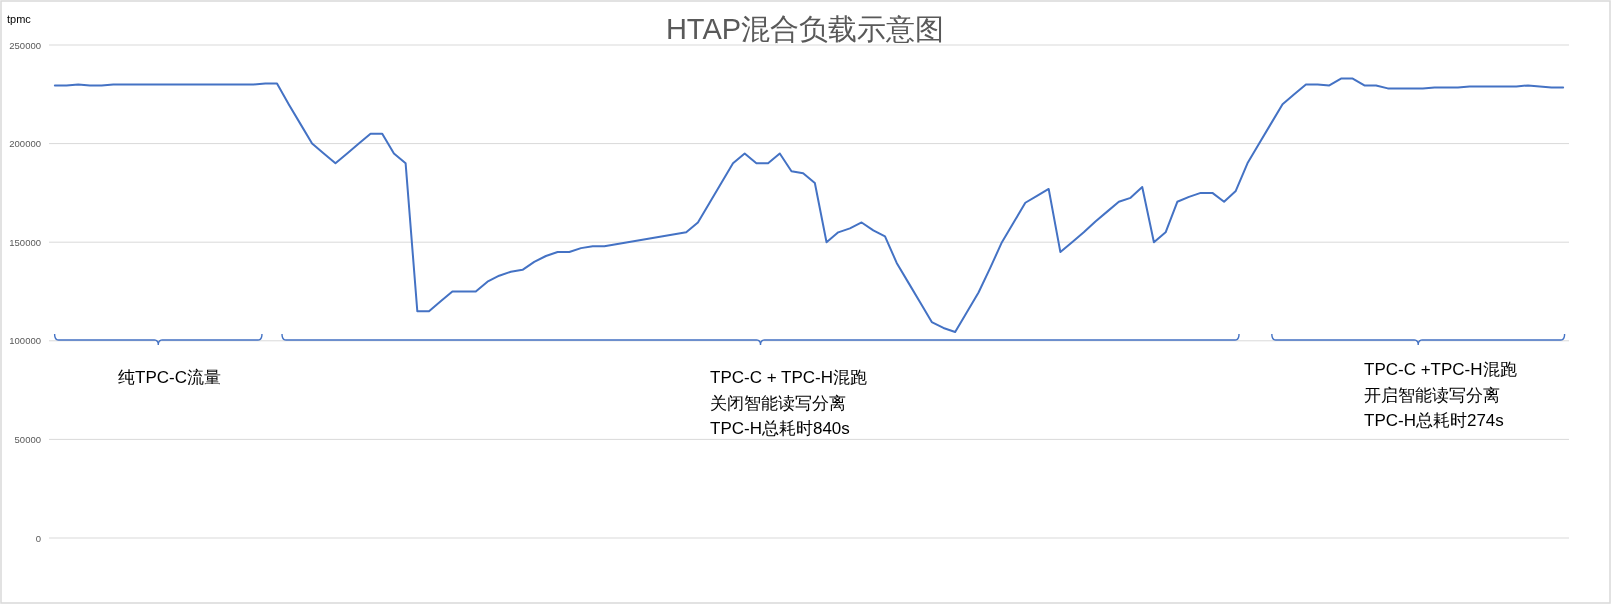  I want to click on annotation: 纯TPC-C流量, so click(169, 377).